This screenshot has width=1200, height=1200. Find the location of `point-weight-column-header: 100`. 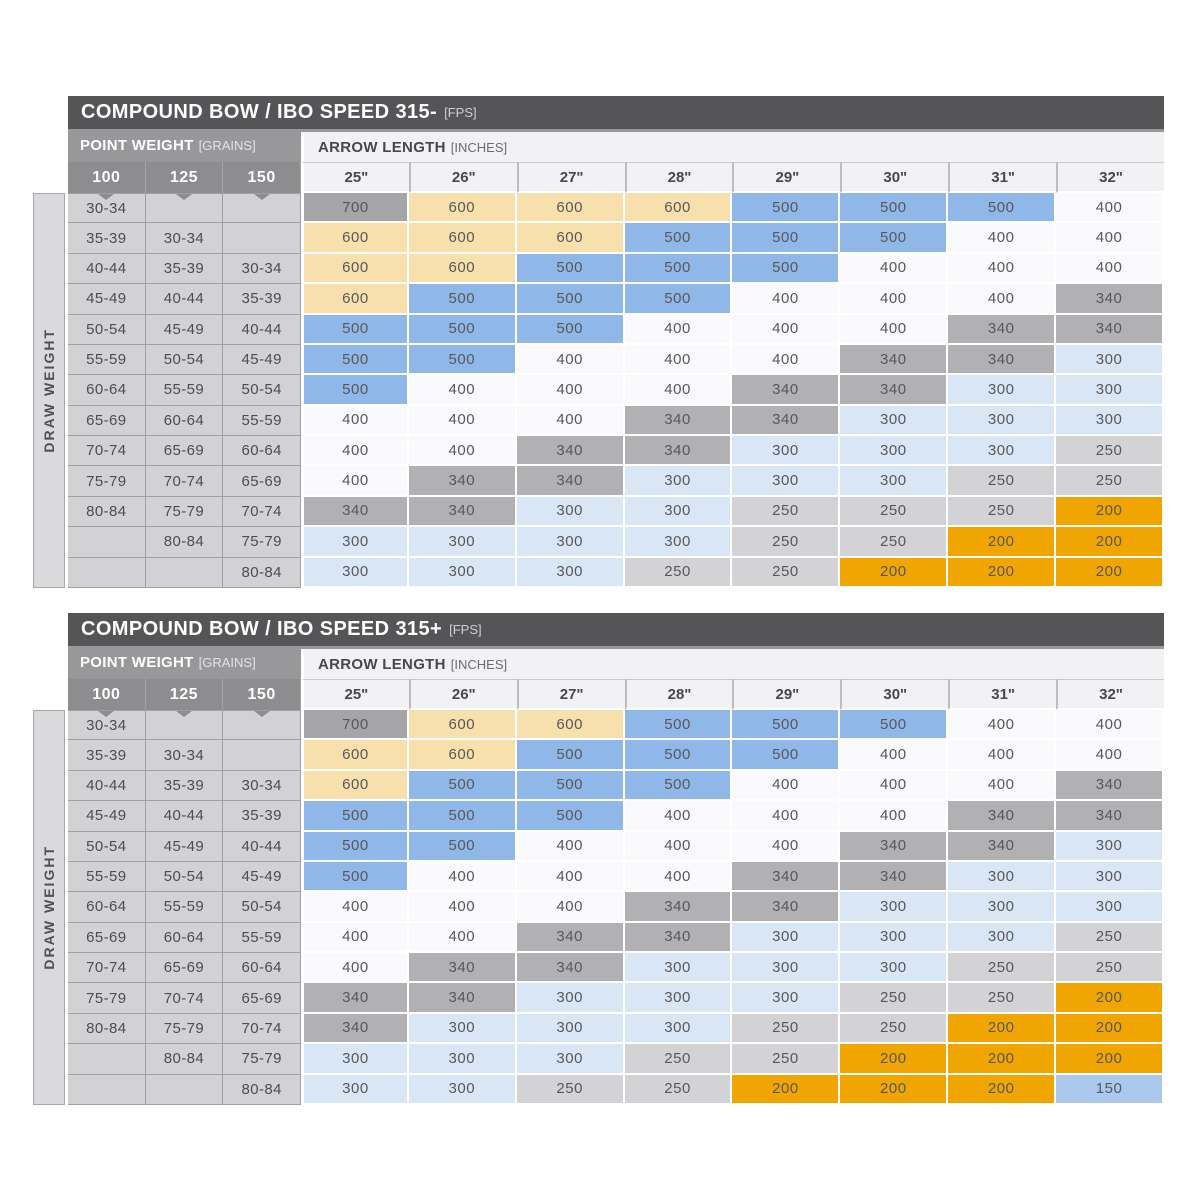

point-weight-column-header: 100 is located at coordinates (107, 694).